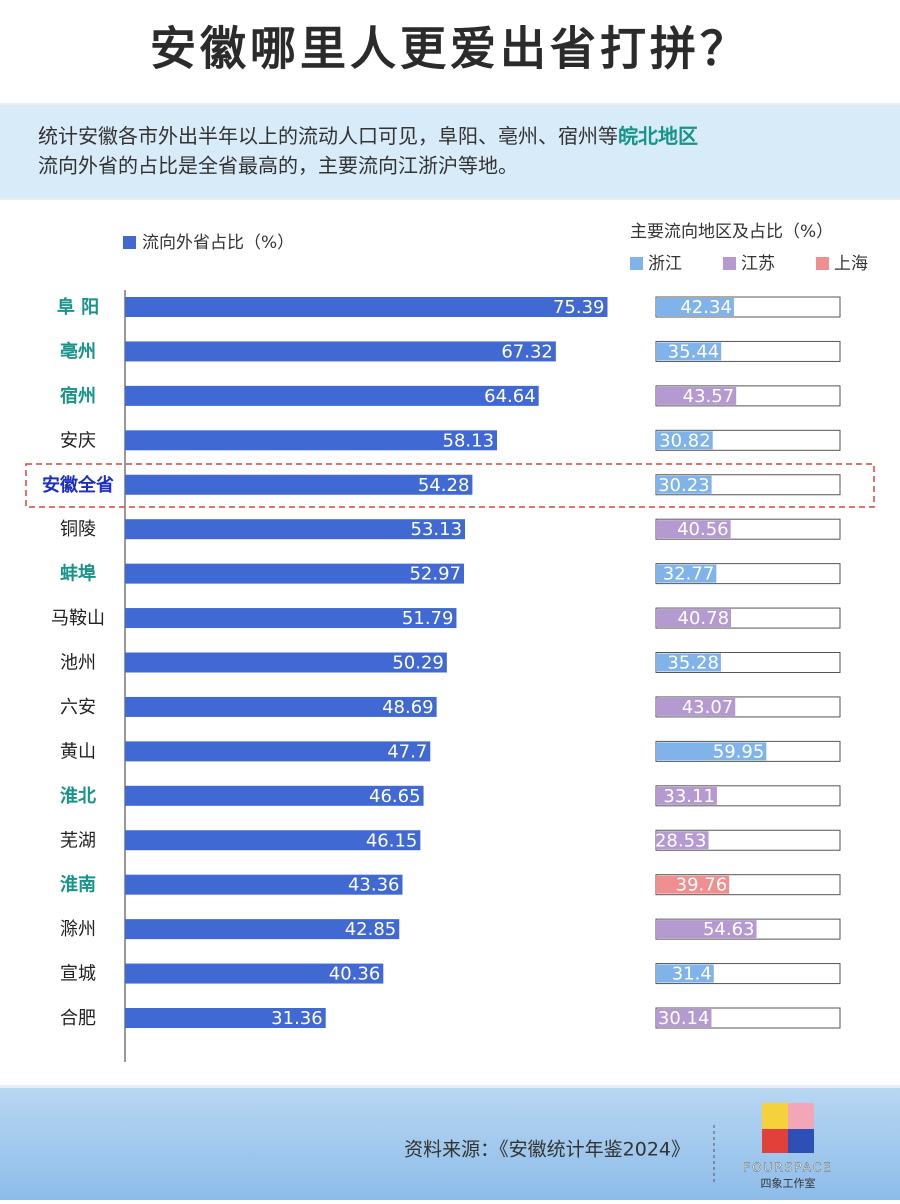  I want to click on category-label: 芜湖, so click(78, 840).